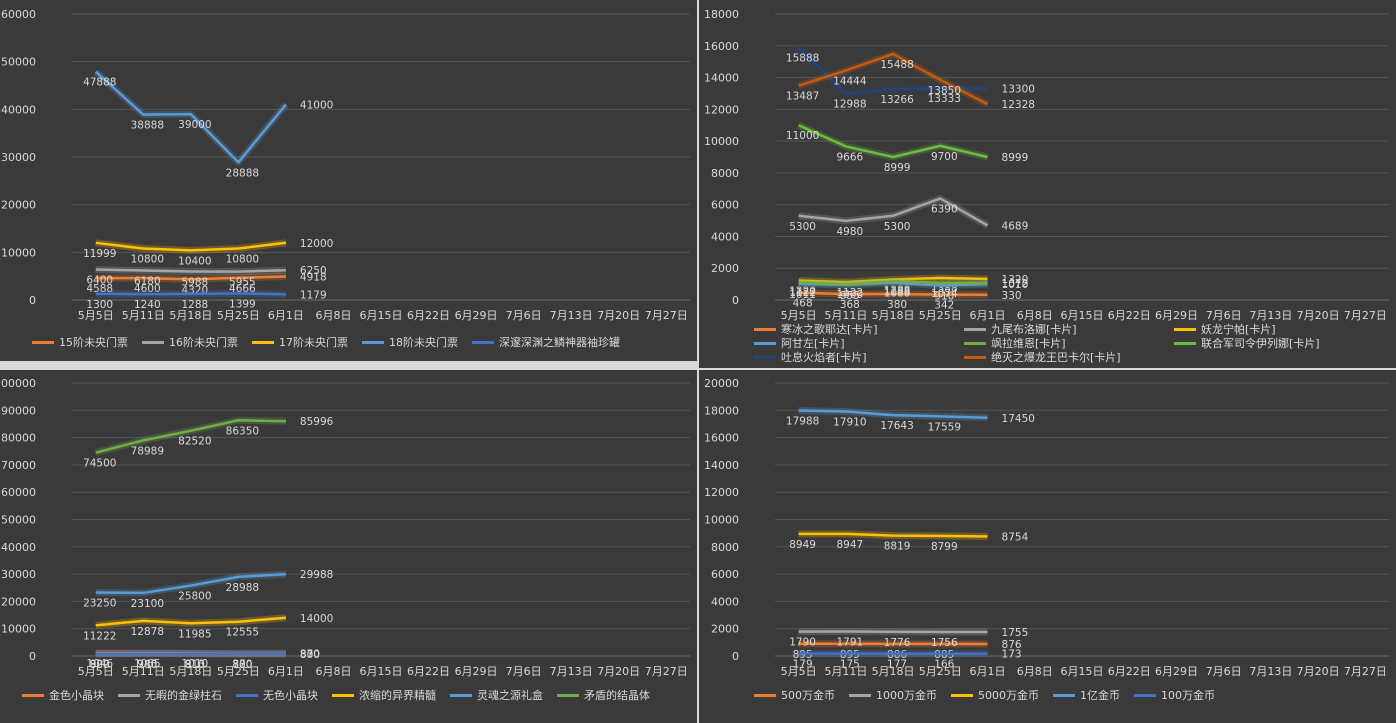  Describe the element at coordinates (1238, 329) in the screenshot. I see `legend-label: 妖龙宁帕[卡片]` at that location.